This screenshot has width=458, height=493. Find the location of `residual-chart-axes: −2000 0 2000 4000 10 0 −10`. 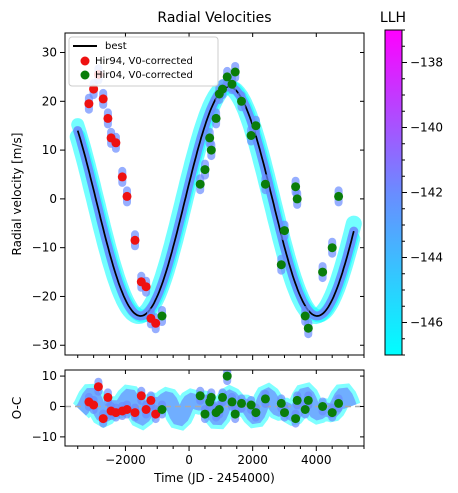

residual-chart-axes: −2000 0 2000 4000 10 0 −10 is located at coordinates (198, 418).